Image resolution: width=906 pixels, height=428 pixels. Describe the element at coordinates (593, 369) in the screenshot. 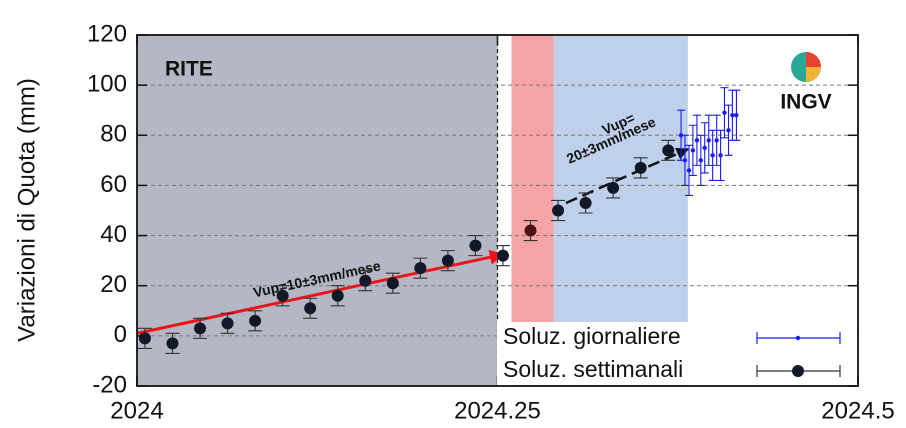

I see `legend-label: Soluz. settimanali` at that location.